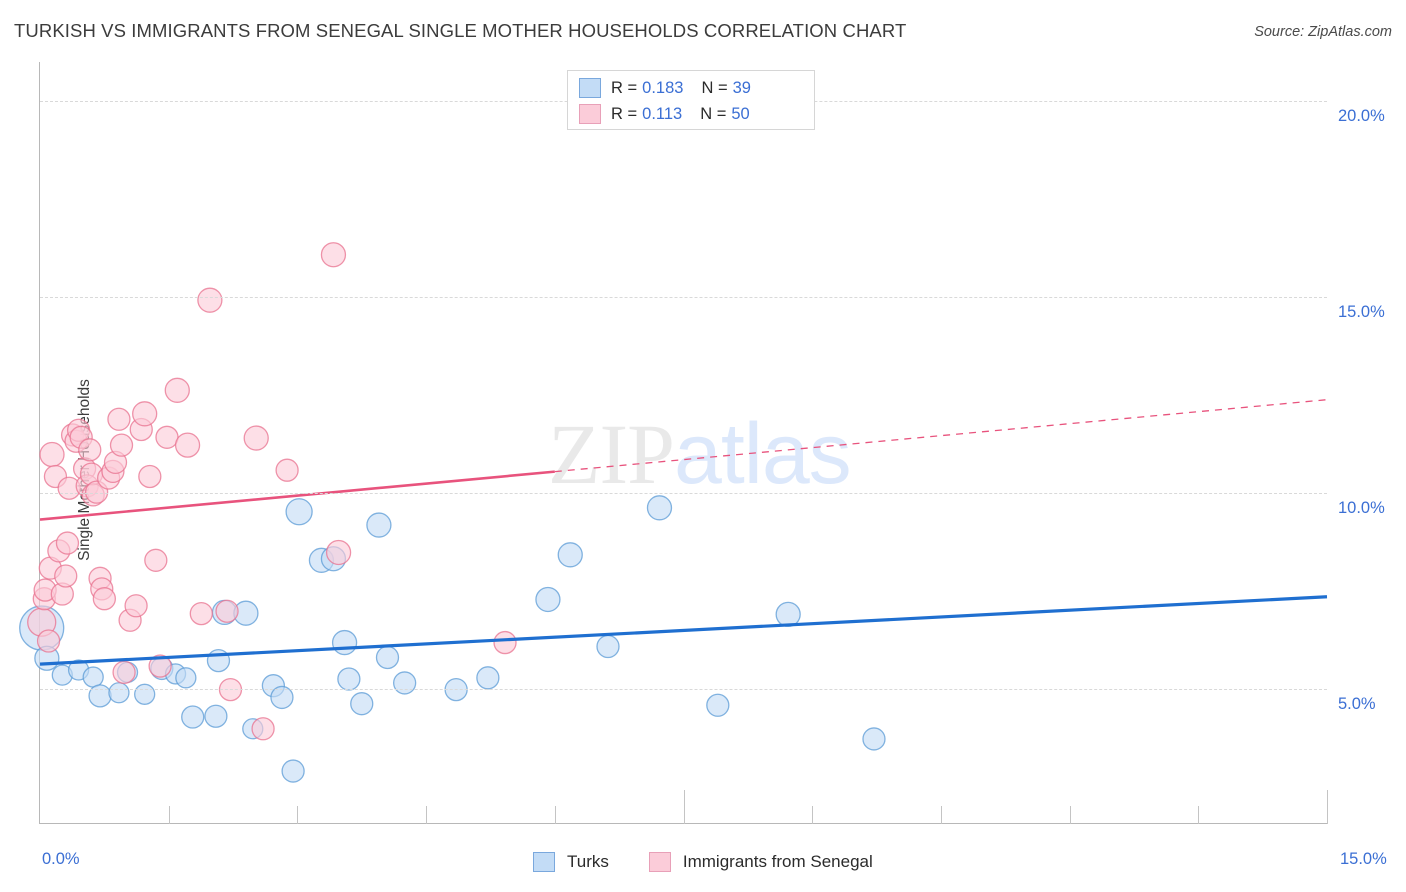  Describe the element at coordinates (297, 495) in the screenshot. I see `trendline-senegal-solid` at that location.